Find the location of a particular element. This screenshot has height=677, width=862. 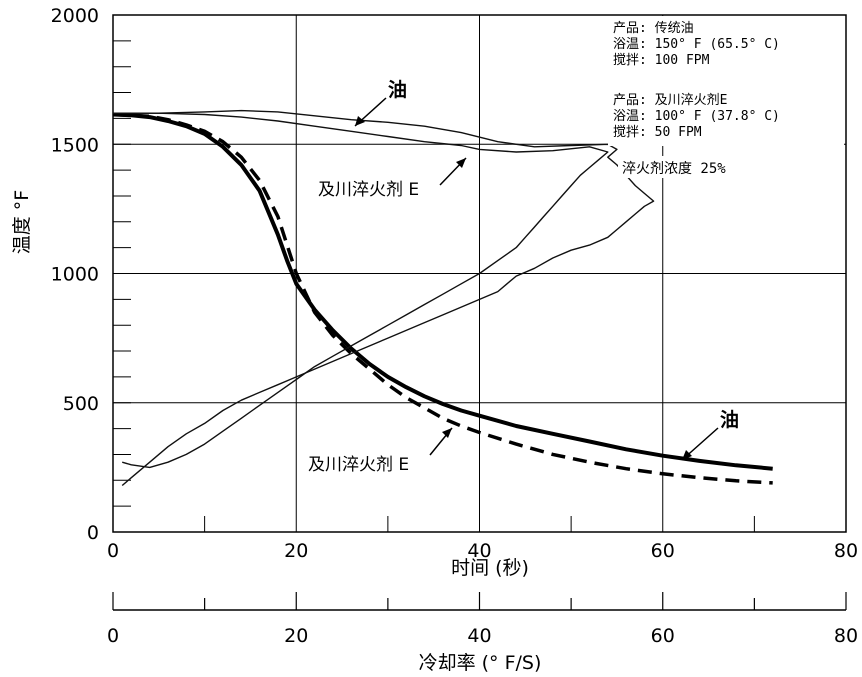

x-tick-label: 80 is located at coordinates (846, 551).